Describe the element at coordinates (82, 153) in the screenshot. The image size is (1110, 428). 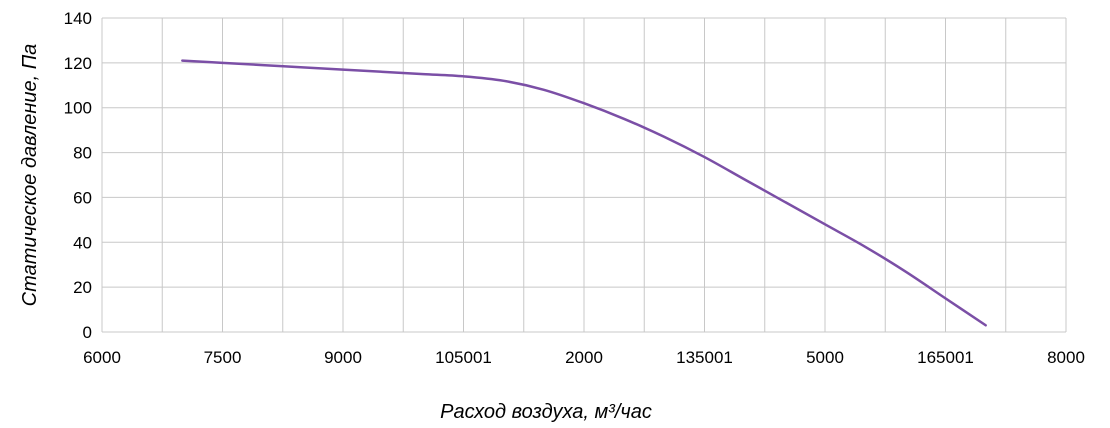
I see `y-tick-label: 80` at that location.